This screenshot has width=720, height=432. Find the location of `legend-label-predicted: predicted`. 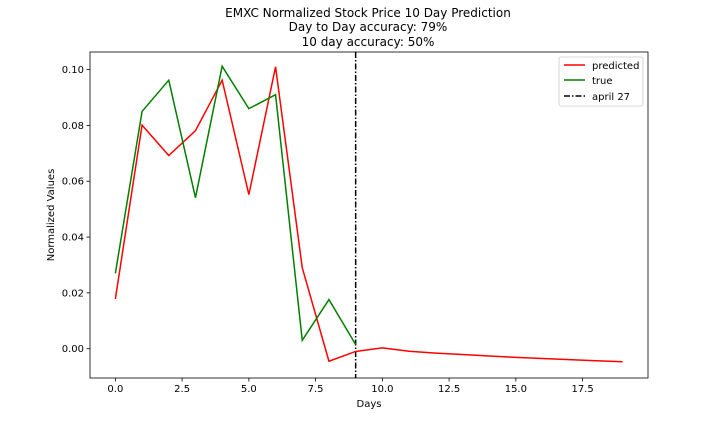

legend-label-predicted: predicted is located at coordinates (615, 66).